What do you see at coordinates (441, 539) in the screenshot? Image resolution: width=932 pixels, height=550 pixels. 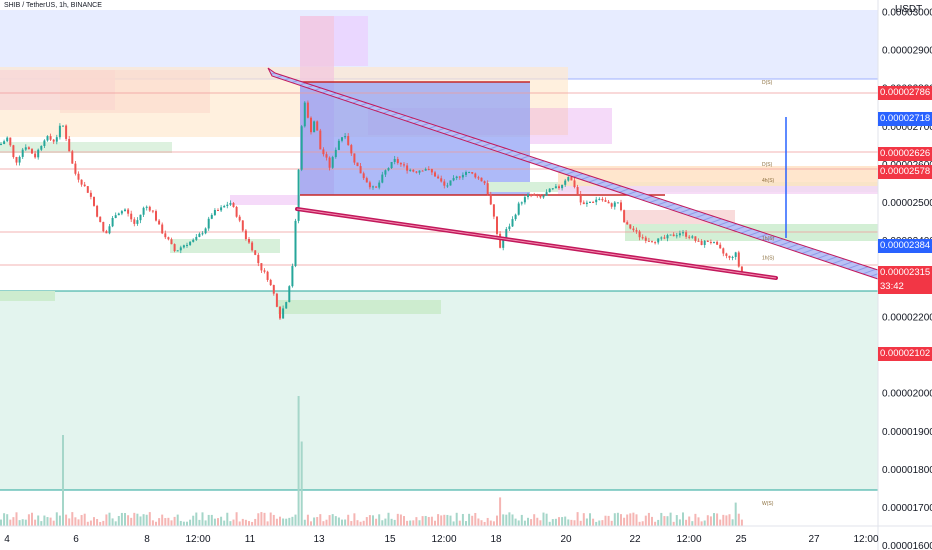 I see `x-axis-ticks: 4 6 8 12:00 11 13 15 12:00 18 20 22 12:00 25 27 12:00` at bounding box center [441, 539].